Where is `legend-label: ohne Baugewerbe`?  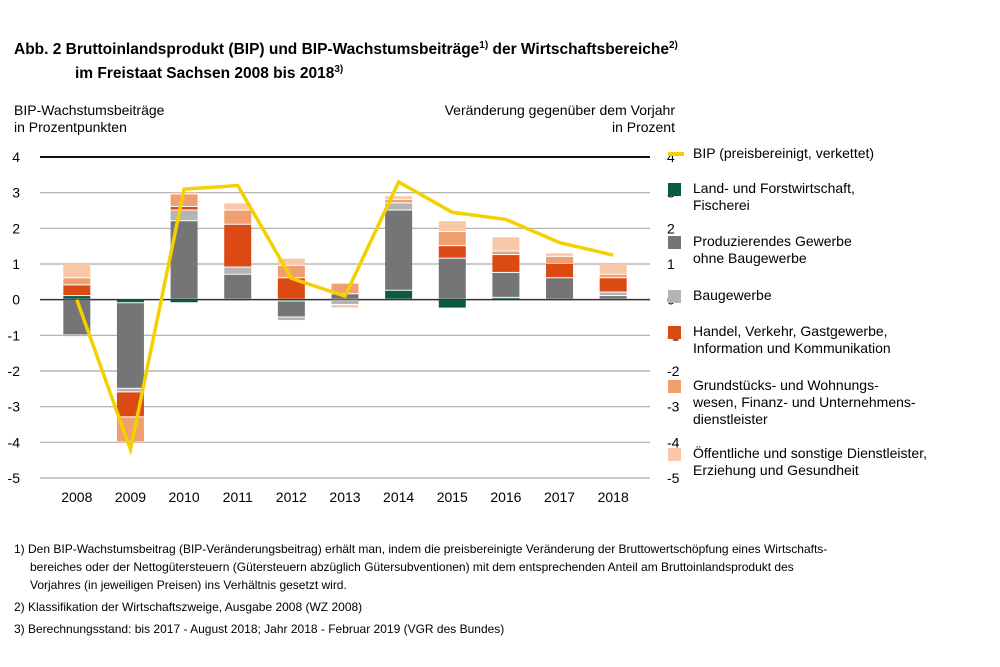
legend-label: ohne Baugewerbe is located at coordinates (750, 258).